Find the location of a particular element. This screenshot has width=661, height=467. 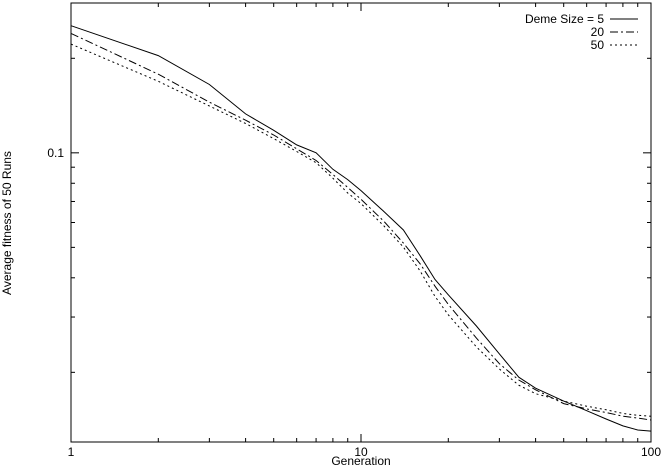

y-tick-label: 0.1 is located at coordinates (55, 153).